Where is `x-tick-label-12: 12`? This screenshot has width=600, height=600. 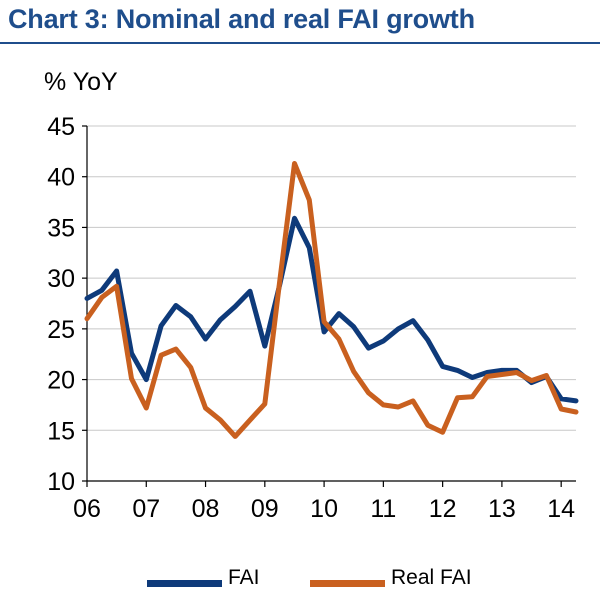
x-tick-label-12: 12 is located at coordinates (443, 509).